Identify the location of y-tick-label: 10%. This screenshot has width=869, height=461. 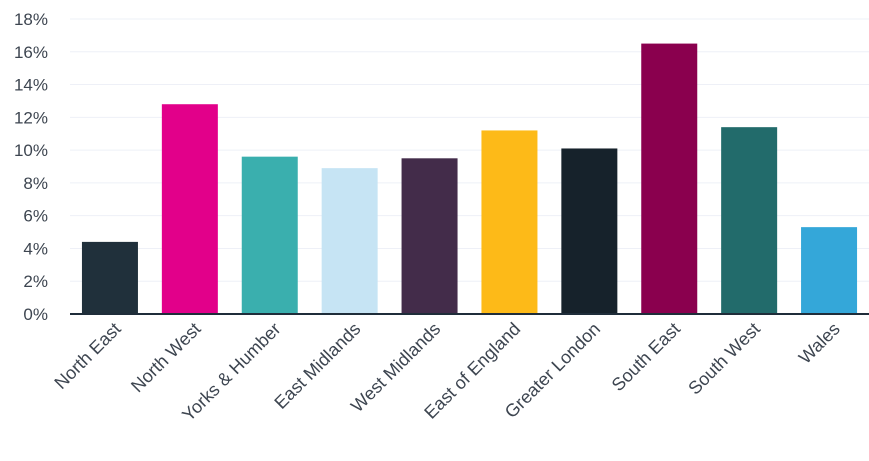
(31, 150).